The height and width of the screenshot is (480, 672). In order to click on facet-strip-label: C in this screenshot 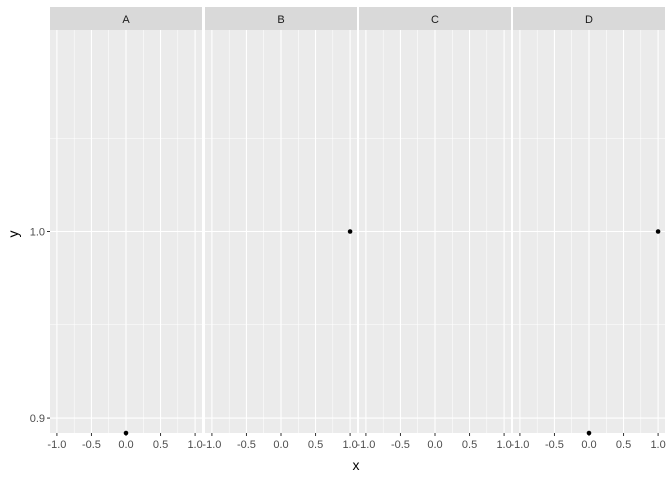, I will do `click(435, 20)`.